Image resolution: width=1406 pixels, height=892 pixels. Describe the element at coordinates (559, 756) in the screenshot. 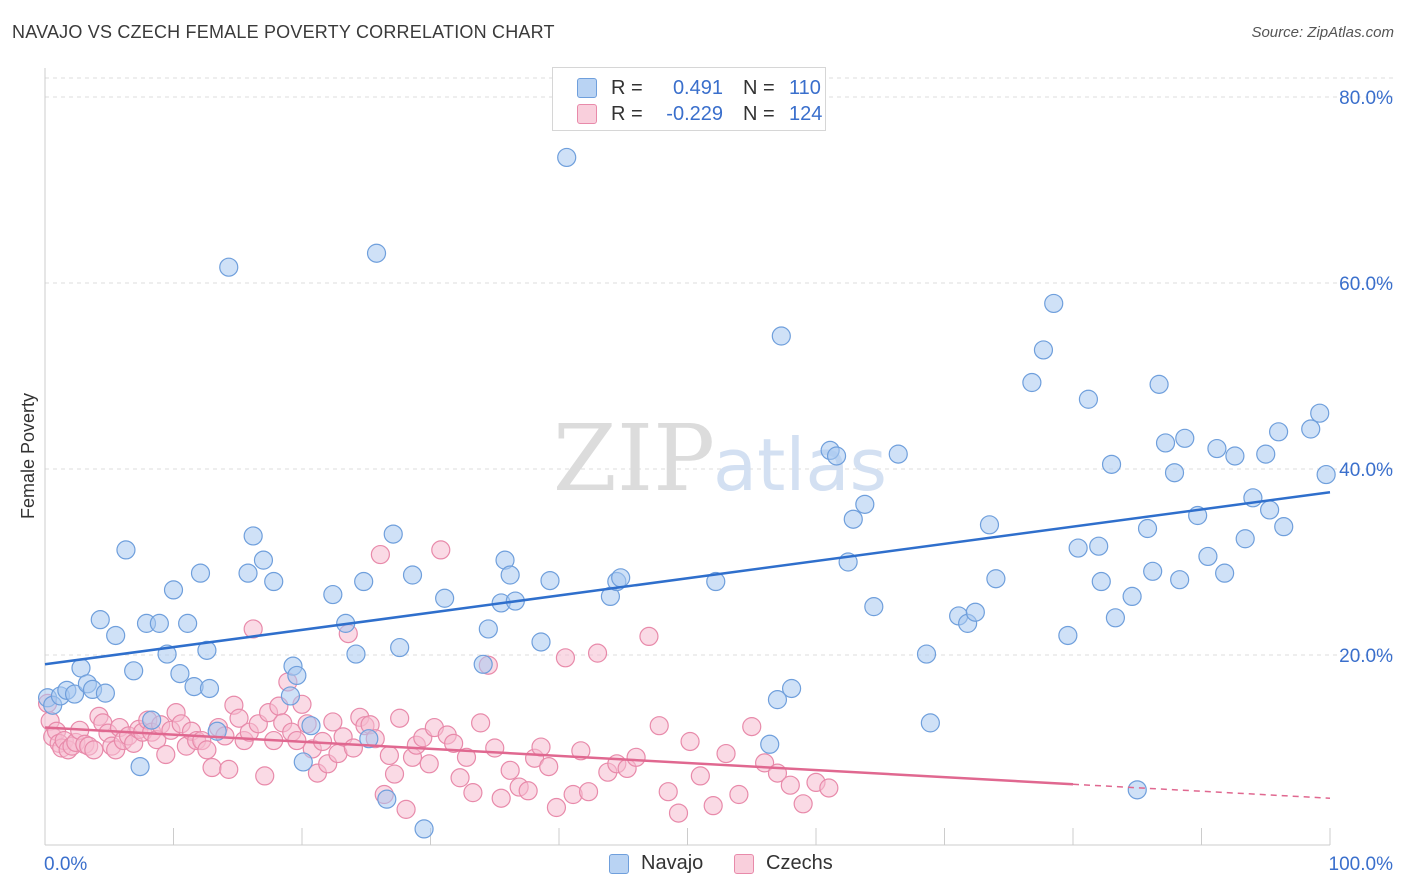

I see `czech-trend-line` at that location.